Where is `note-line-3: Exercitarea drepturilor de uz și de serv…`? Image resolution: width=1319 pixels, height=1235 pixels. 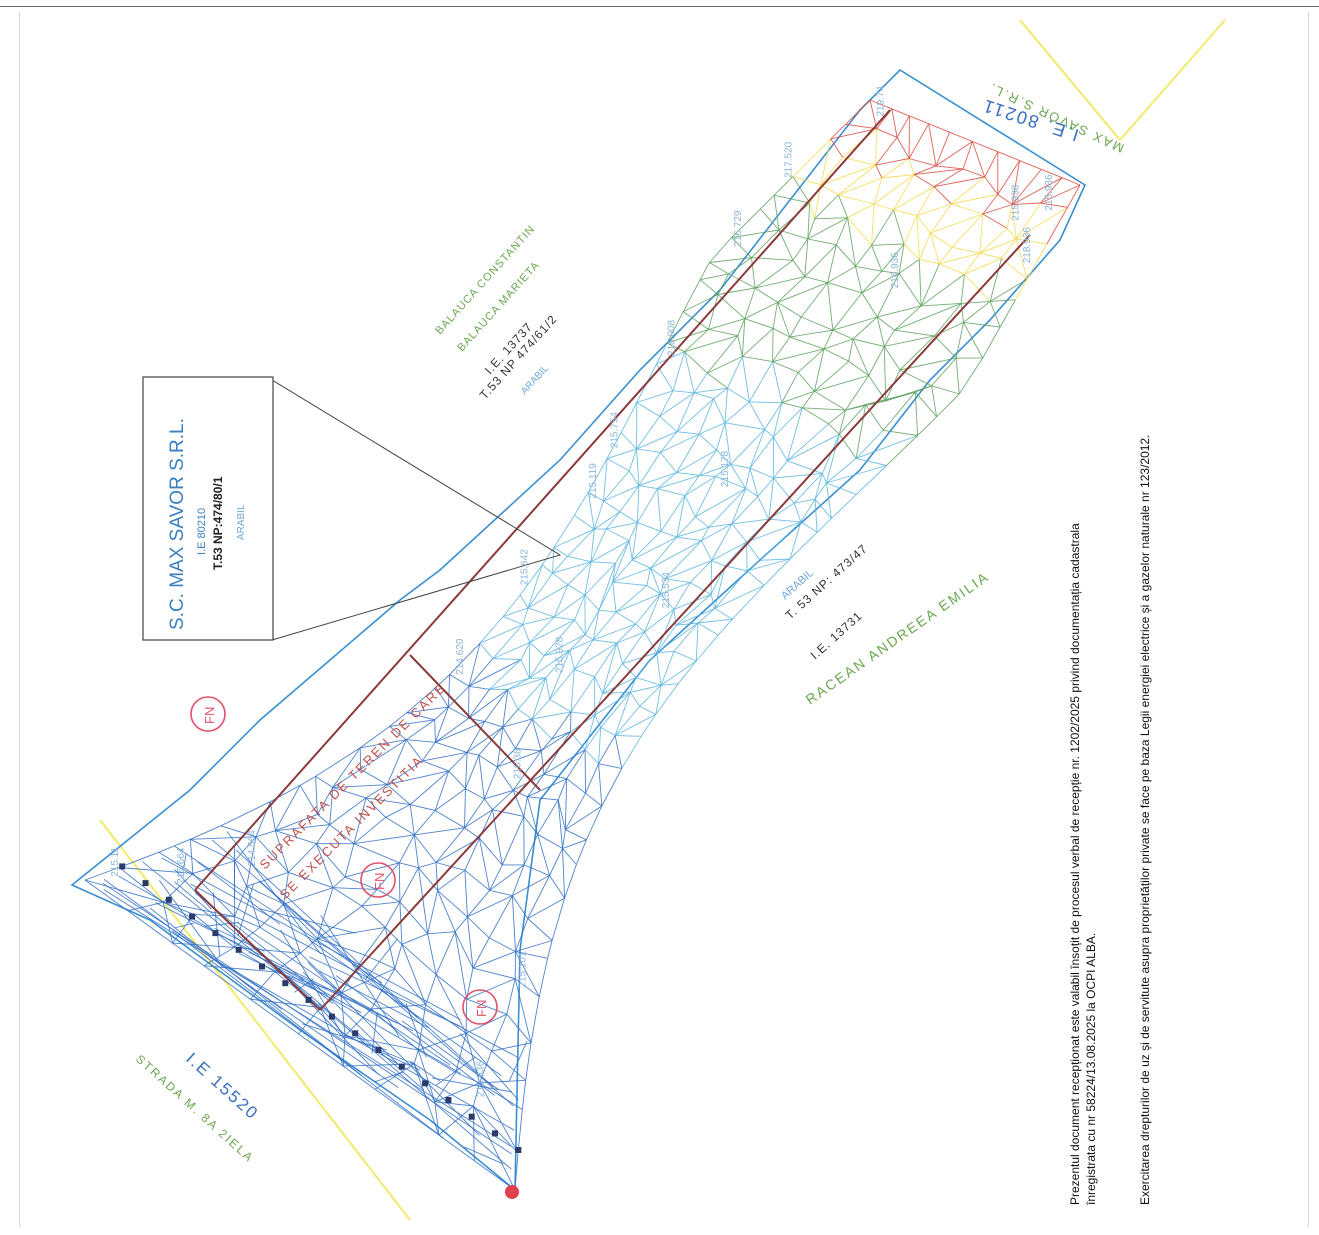 note-line-3: Exercitarea drepturilor de uz și de serv… is located at coordinates (1145, 819).